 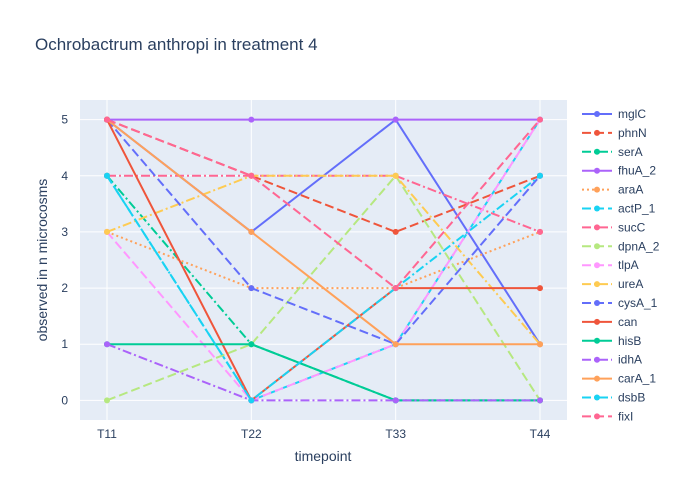 What do you see at coordinates (630, 284) in the screenshot?
I see `legend-label: ureA` at bounding box center [630, 284].